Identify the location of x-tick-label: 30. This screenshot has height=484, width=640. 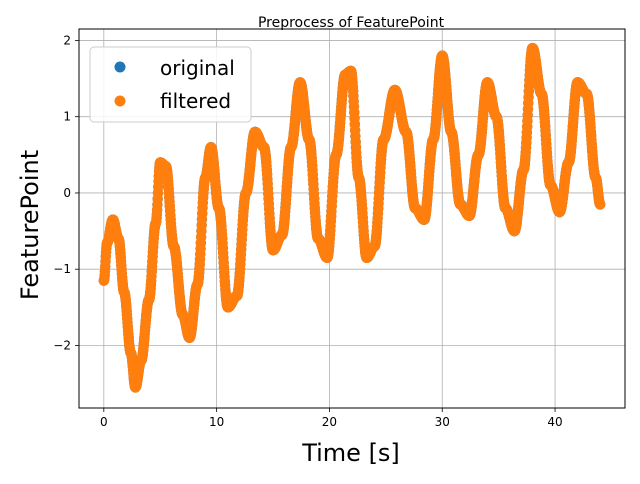
(442, 422).